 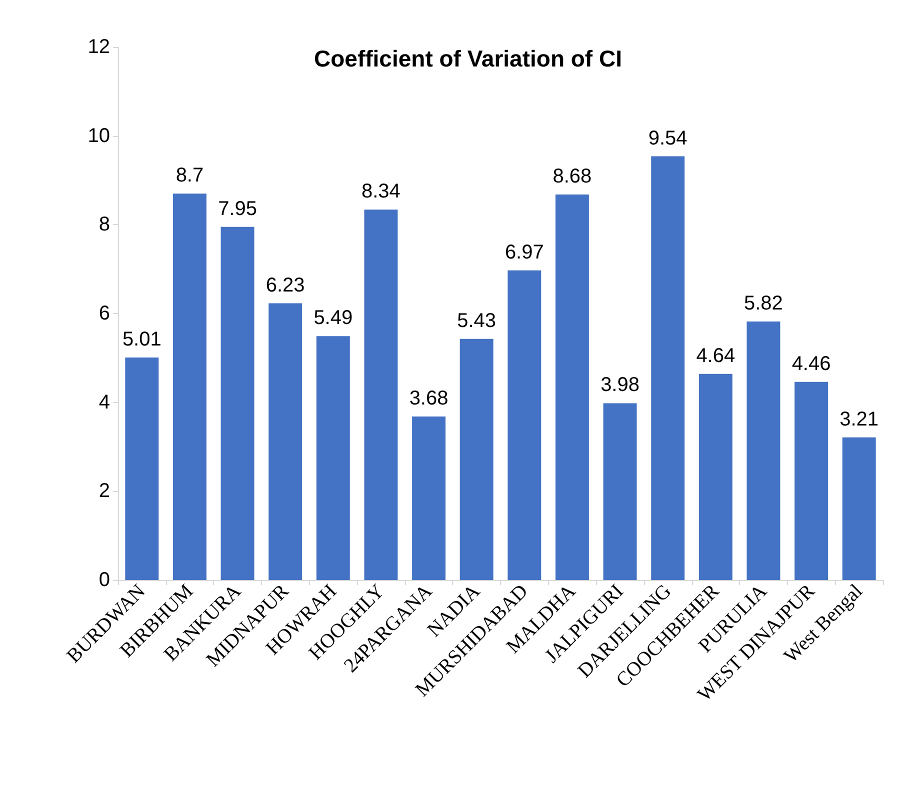 I want to click on data-label: 9.54, so click(x=668, y=138).